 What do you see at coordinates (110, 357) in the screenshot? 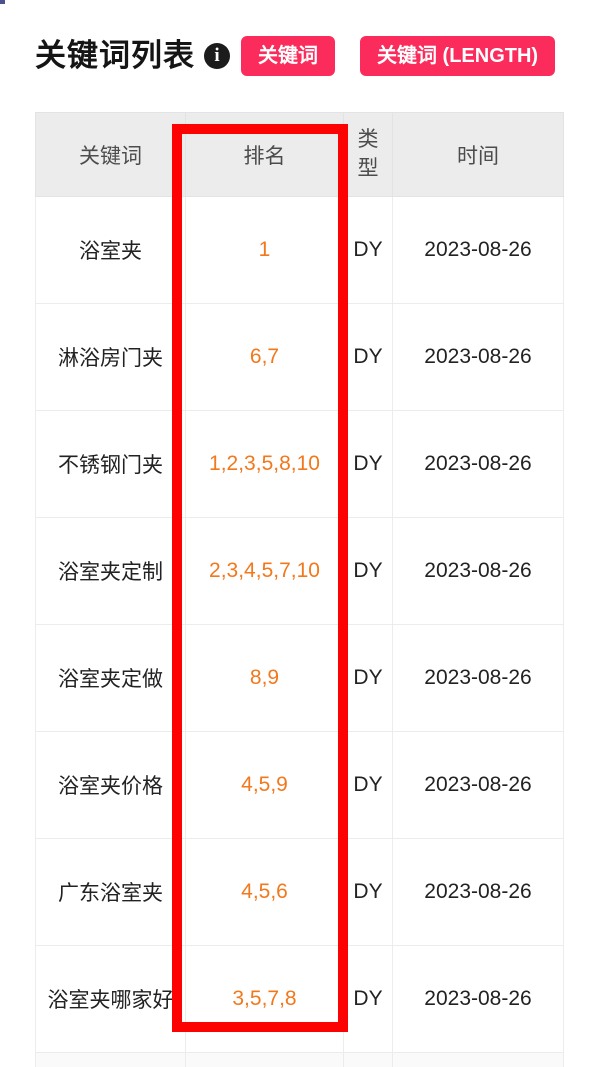
I see `keyword-cell: 淋浴房门夹` at bounding box center [110, 357].